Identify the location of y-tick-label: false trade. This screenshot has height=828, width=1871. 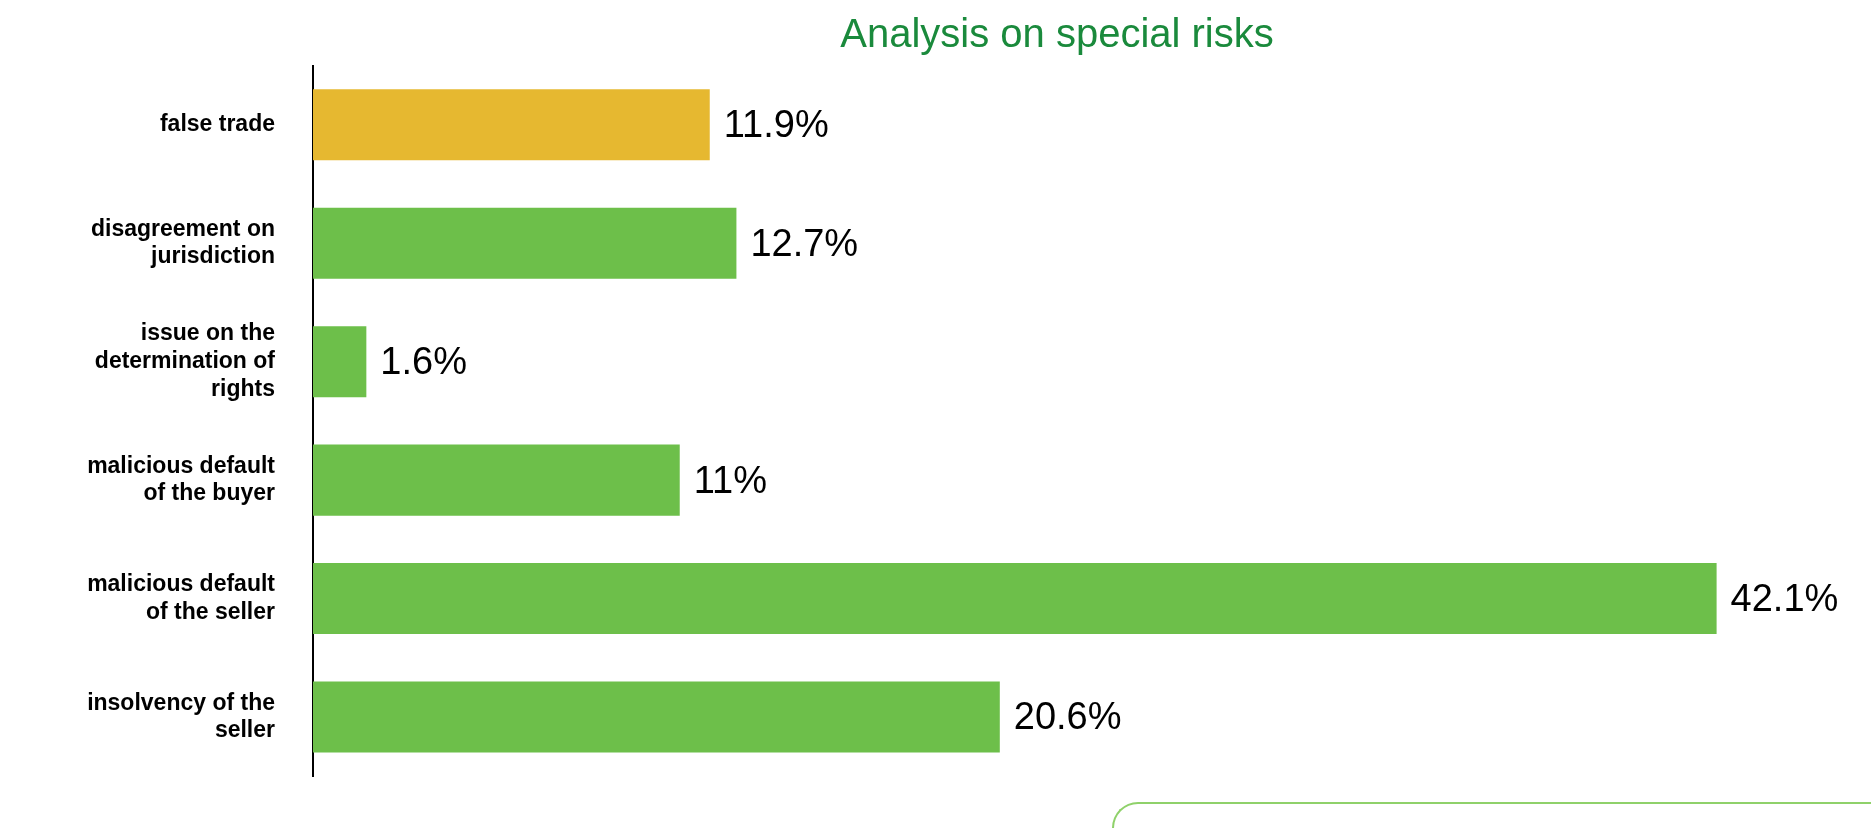
(217, 123).